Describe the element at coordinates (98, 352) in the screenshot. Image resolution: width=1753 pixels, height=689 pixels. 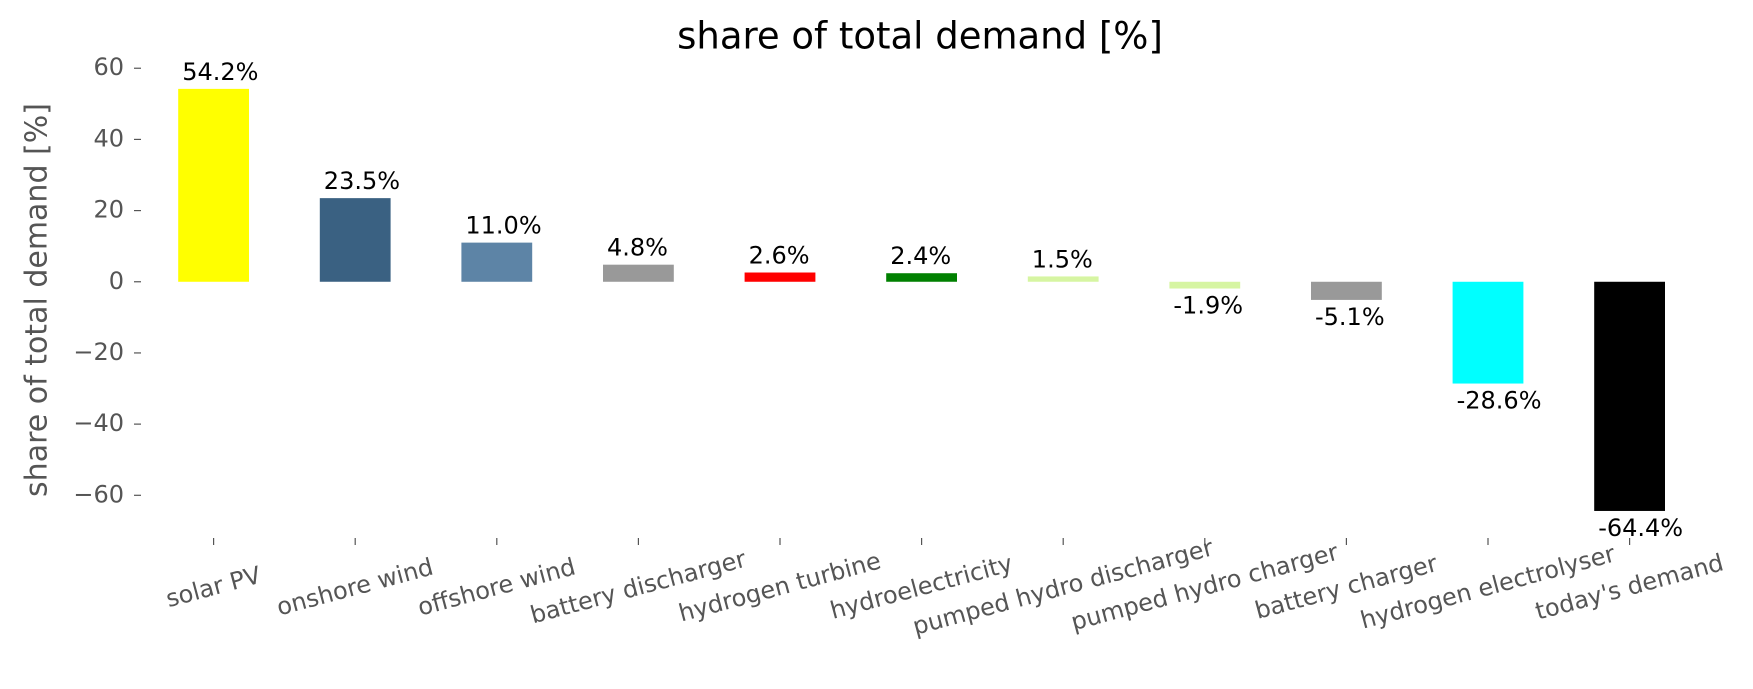
I see `y-tick-label: −20` at that location.